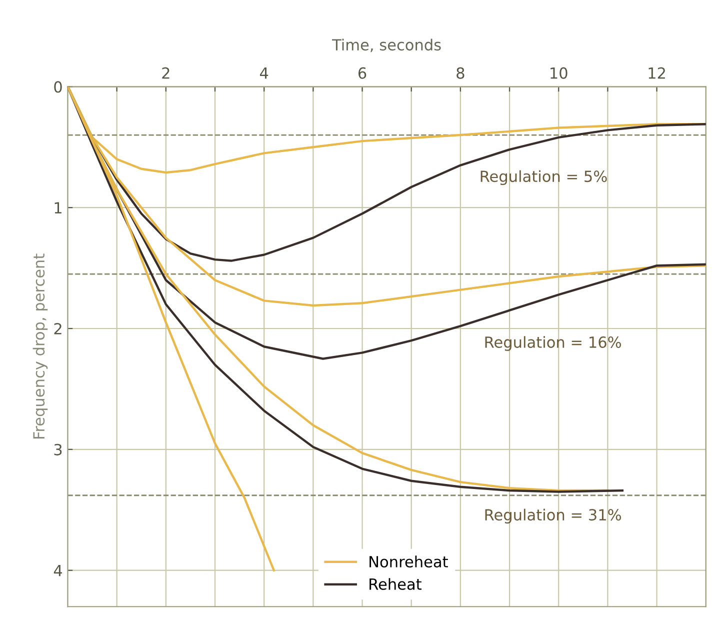  I want to click on y-tick-label: 3, so click(58, 450).